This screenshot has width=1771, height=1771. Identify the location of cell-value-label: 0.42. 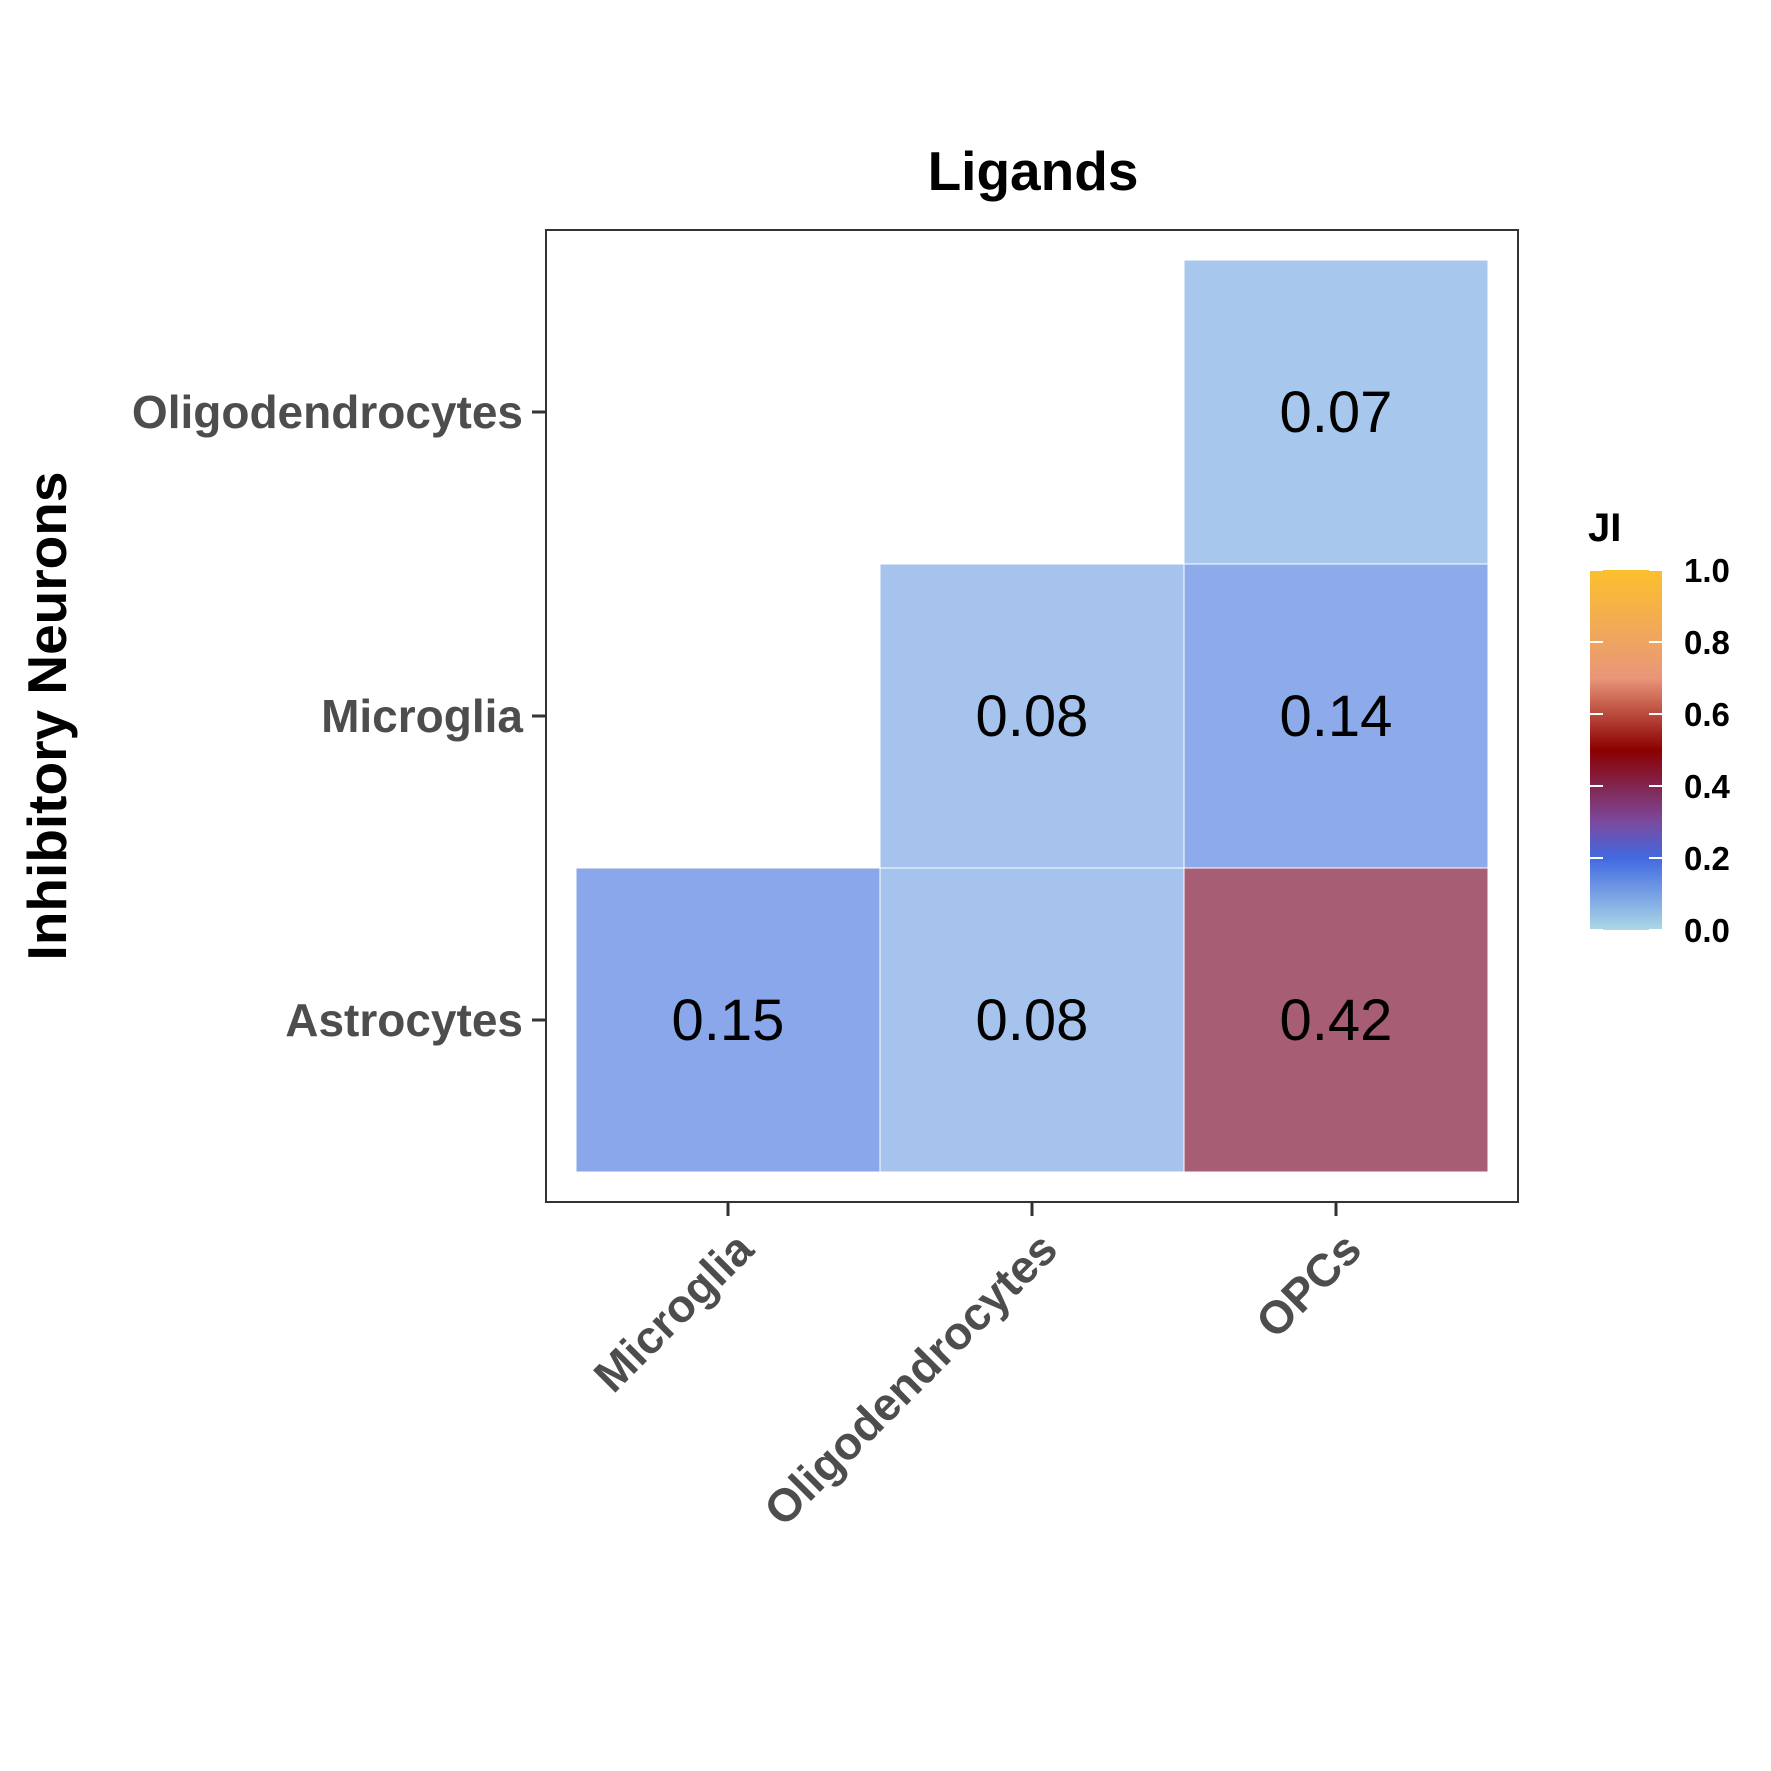
(1336, 1020).